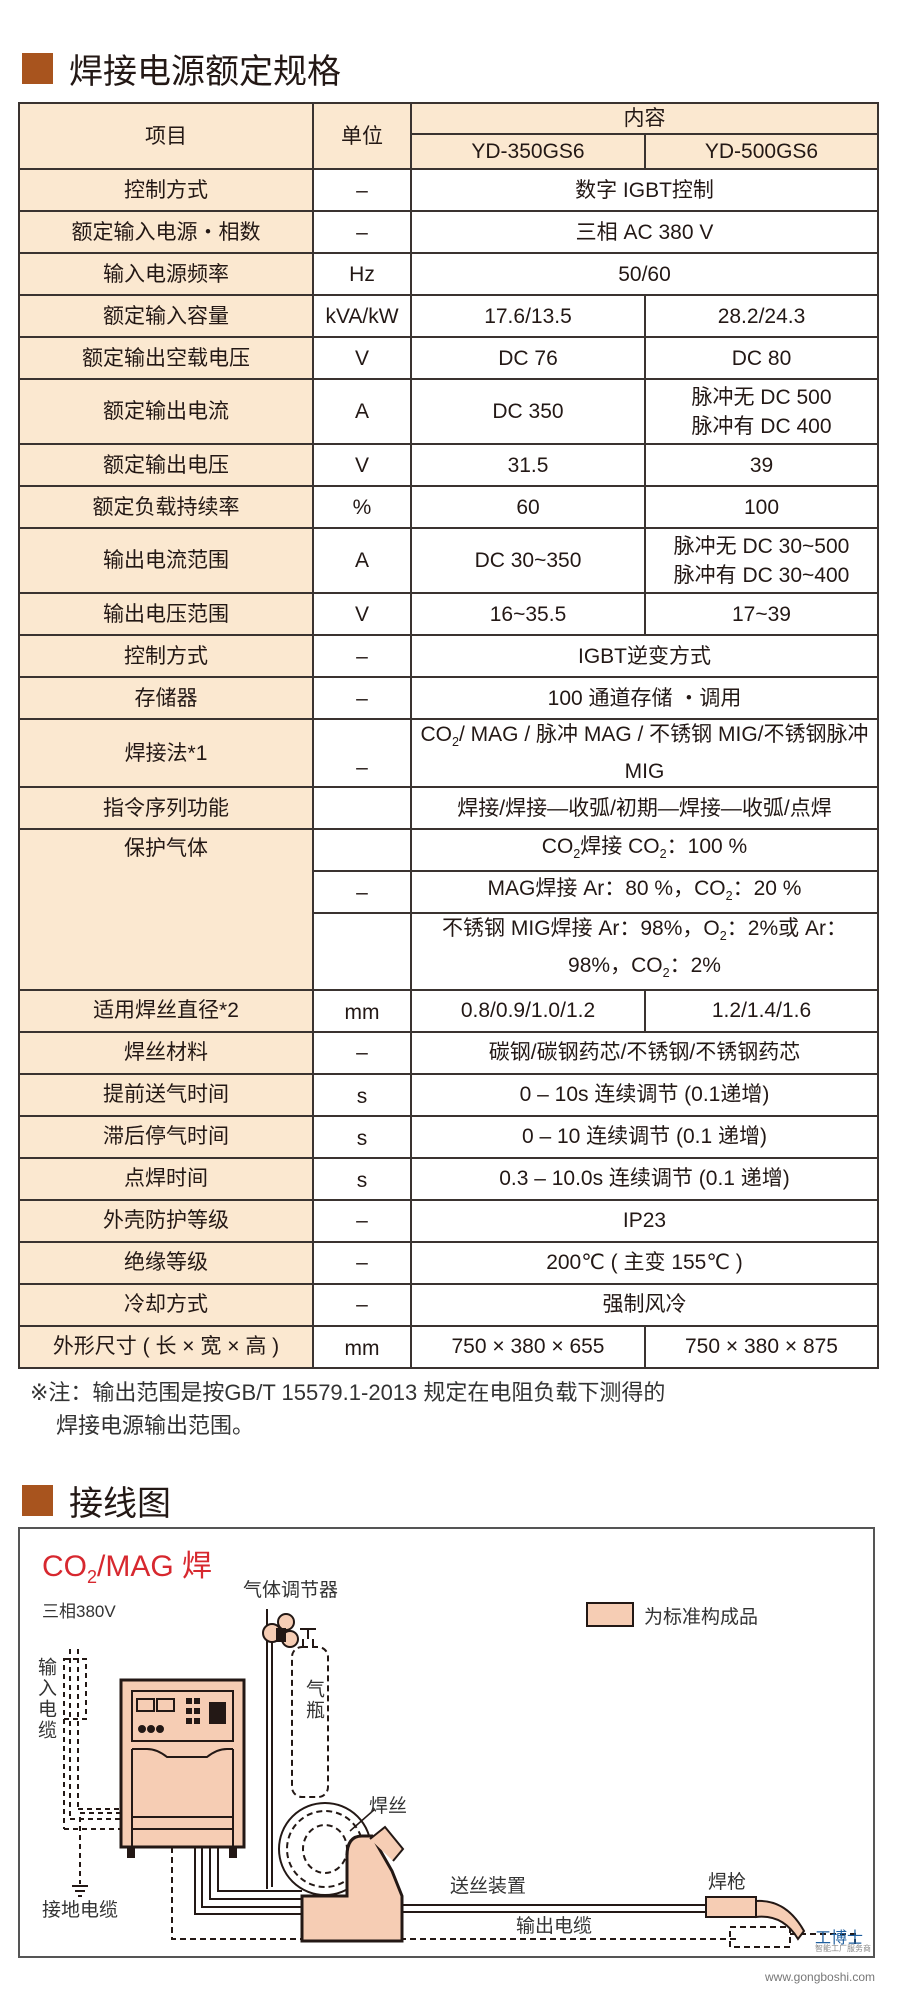 This screenshot has height=2014, width=900. I want to click on input-cable-label: 输入电缆, so click(45, 1699).